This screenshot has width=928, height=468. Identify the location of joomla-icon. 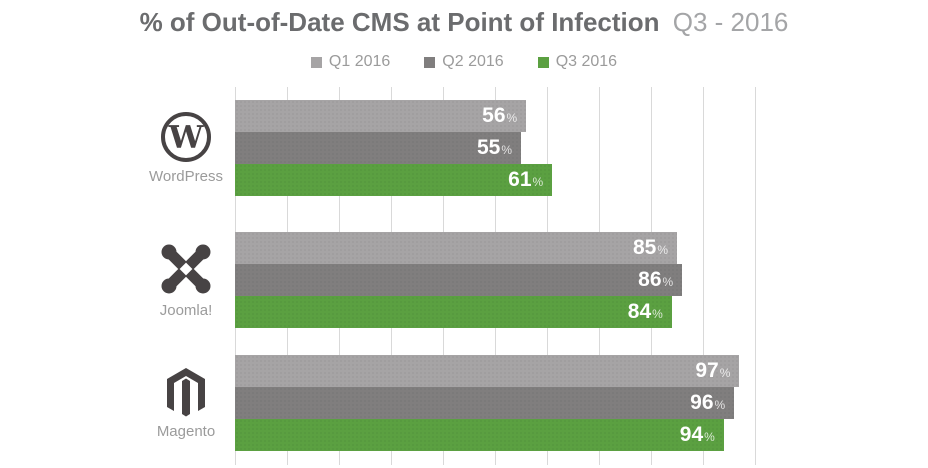
(186, 269).